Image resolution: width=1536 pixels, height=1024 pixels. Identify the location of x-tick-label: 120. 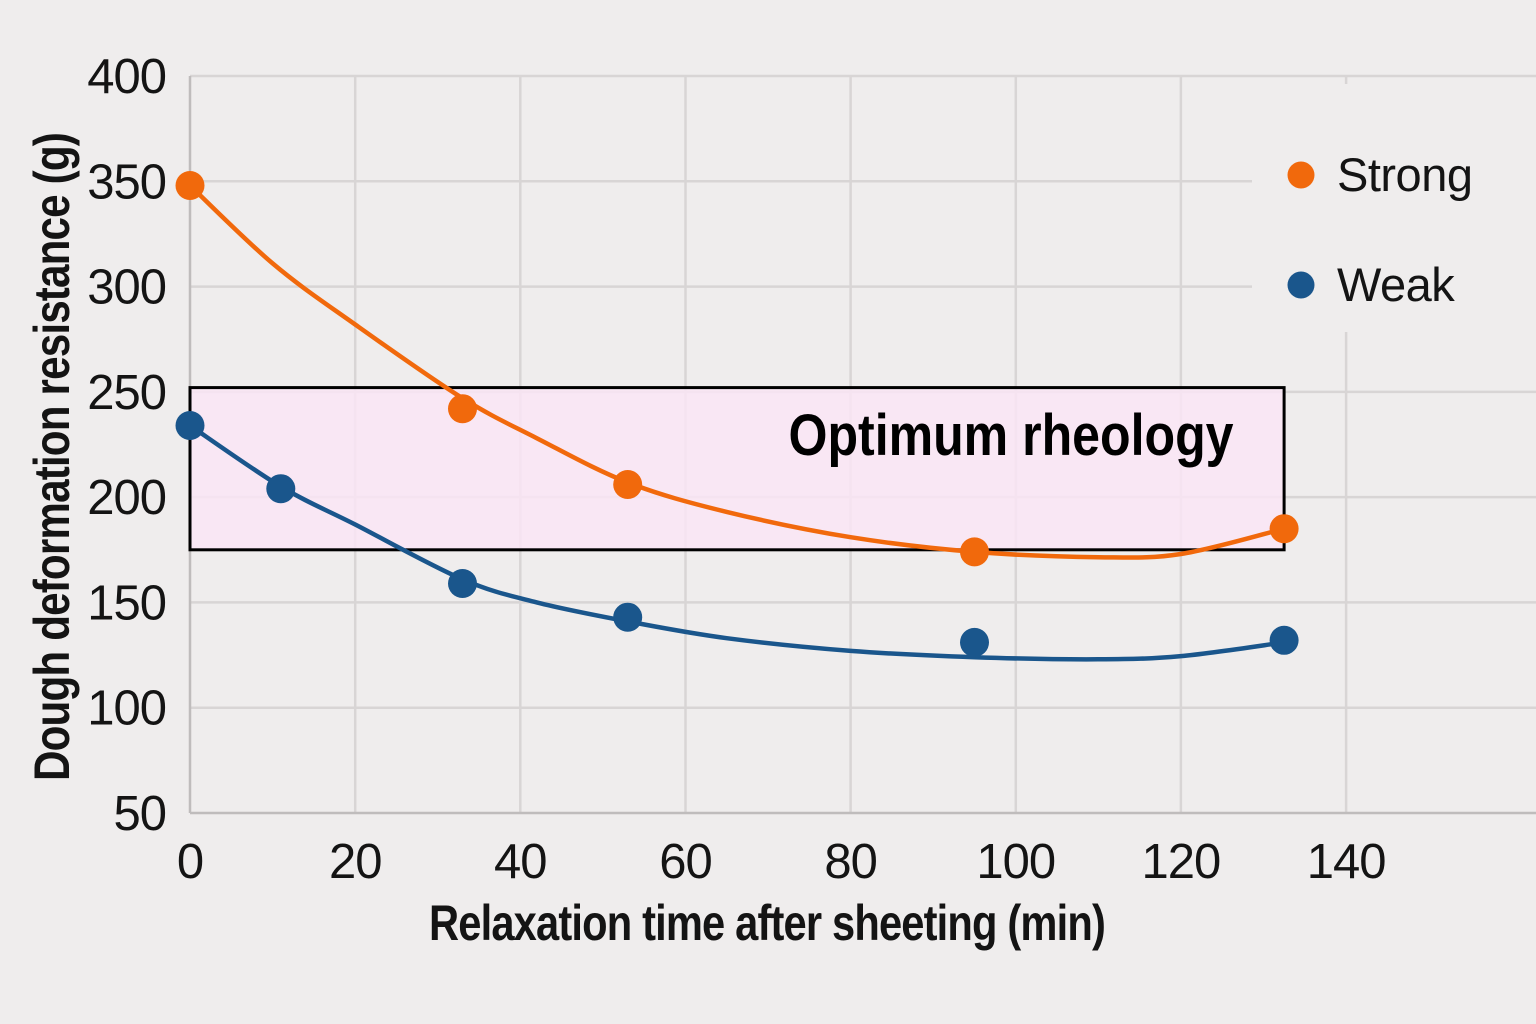
(1181, 862).